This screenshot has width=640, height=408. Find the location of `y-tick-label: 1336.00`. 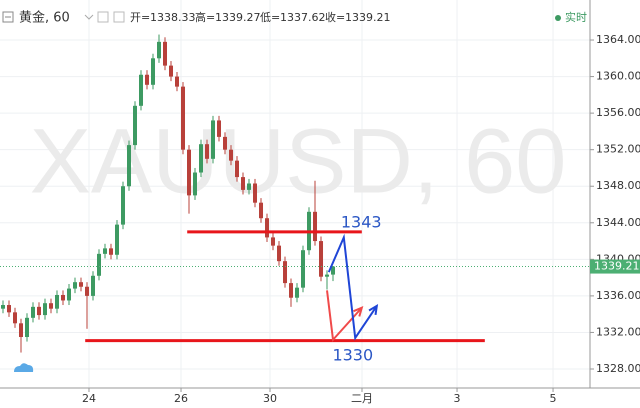

y-tick-label: 1336.00 is located at coordinates (618, 295).